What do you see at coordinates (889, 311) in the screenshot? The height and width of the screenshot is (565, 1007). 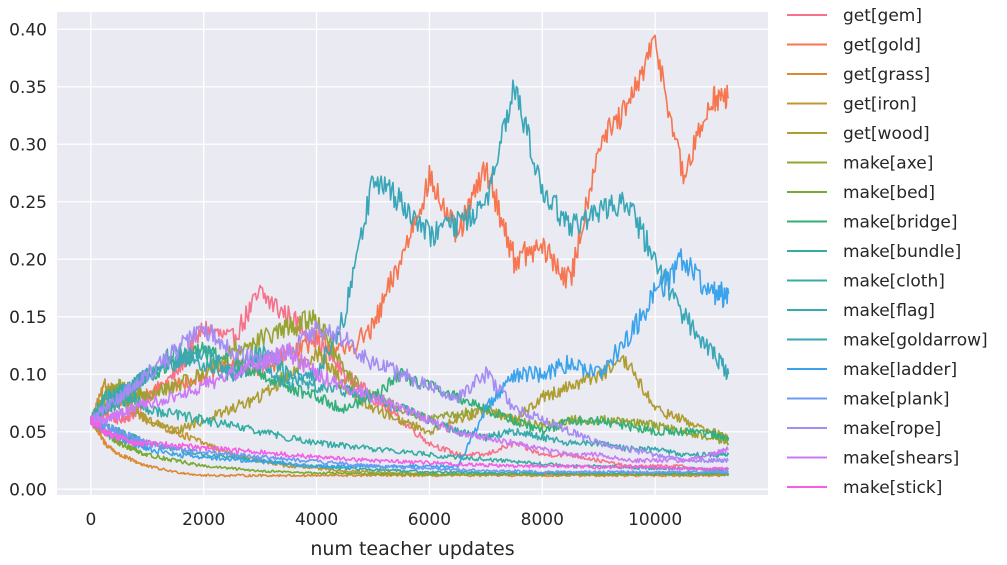 I see `legend-label: make[flag]` at bounding box center [889, 311].